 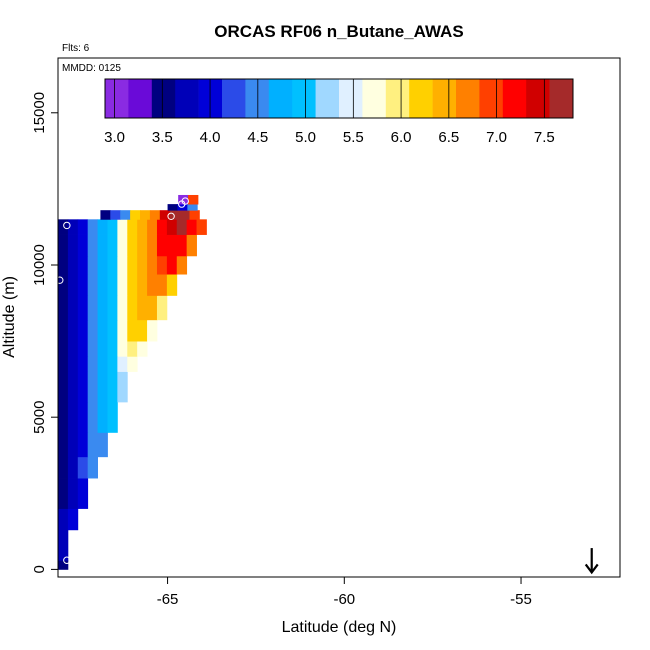 I want to click on colorbar-tick-label: 3.5, so click(x=162, y=137).